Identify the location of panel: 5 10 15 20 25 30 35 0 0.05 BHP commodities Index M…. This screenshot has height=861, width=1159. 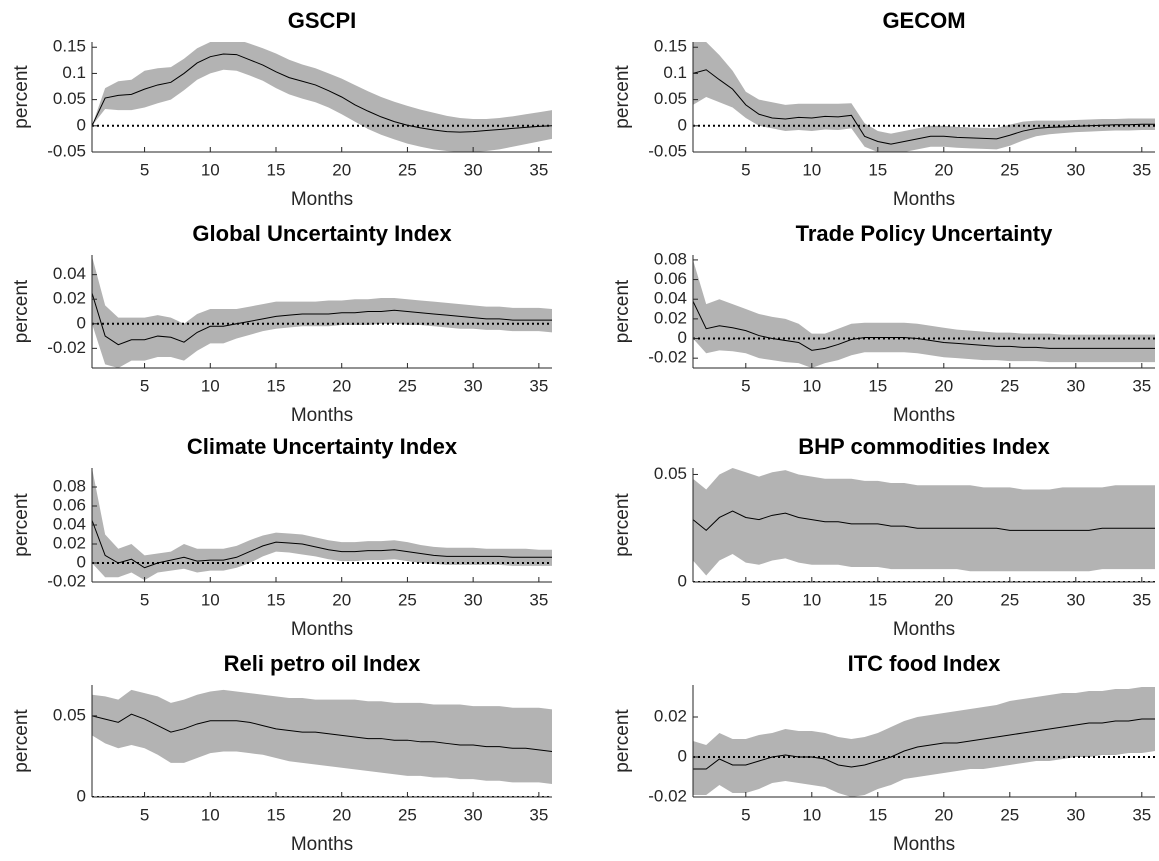
(883, 537).